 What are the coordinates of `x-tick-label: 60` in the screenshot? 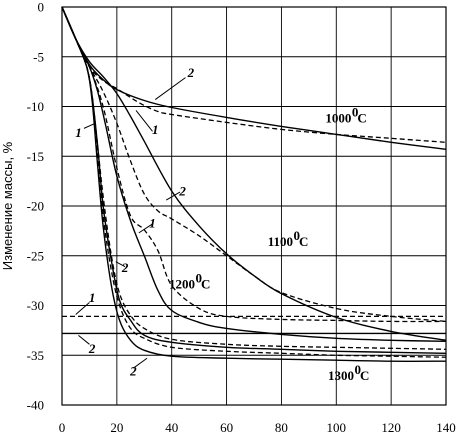 It's located at (226, 427).